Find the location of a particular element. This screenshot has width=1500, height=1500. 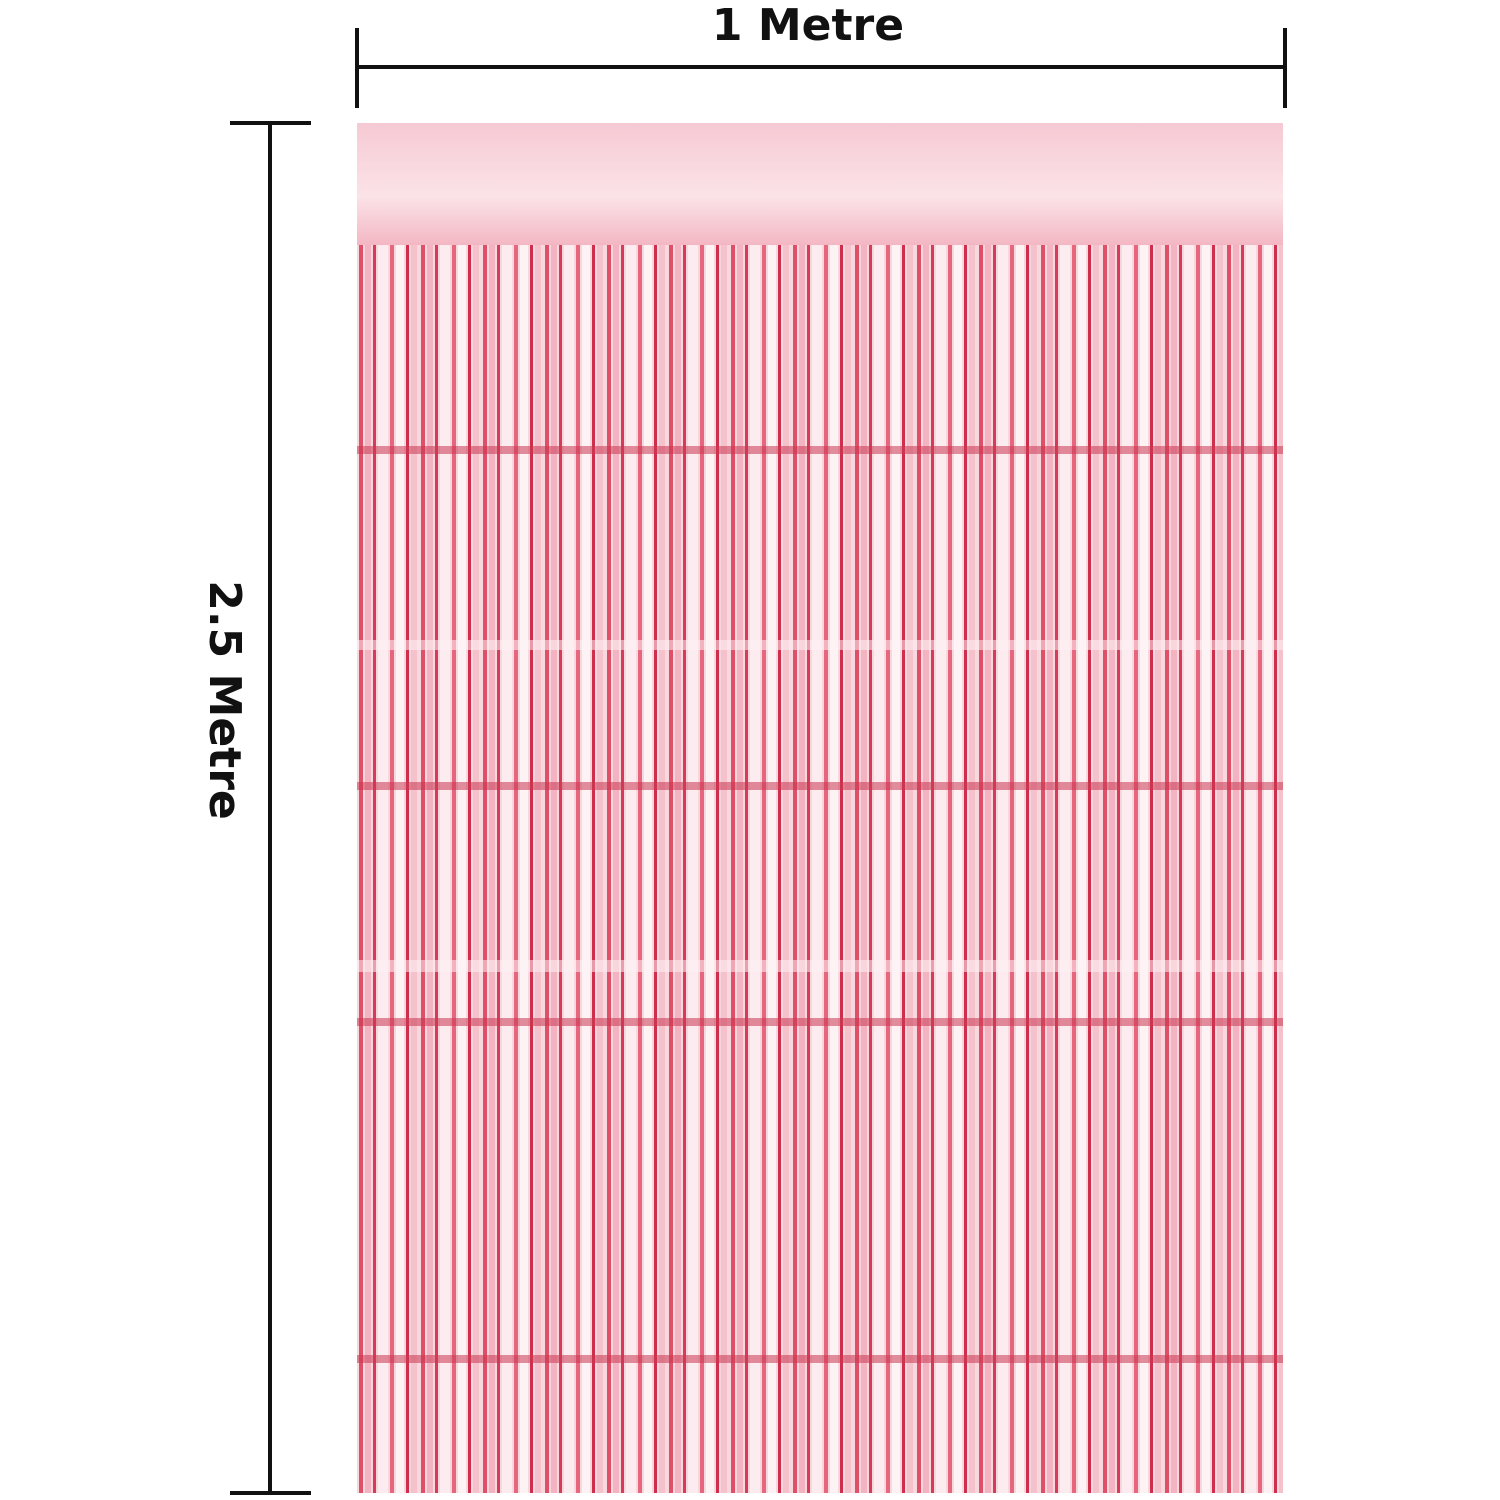

height-label: 2.5 Metre is located at coordinates (224, 699).